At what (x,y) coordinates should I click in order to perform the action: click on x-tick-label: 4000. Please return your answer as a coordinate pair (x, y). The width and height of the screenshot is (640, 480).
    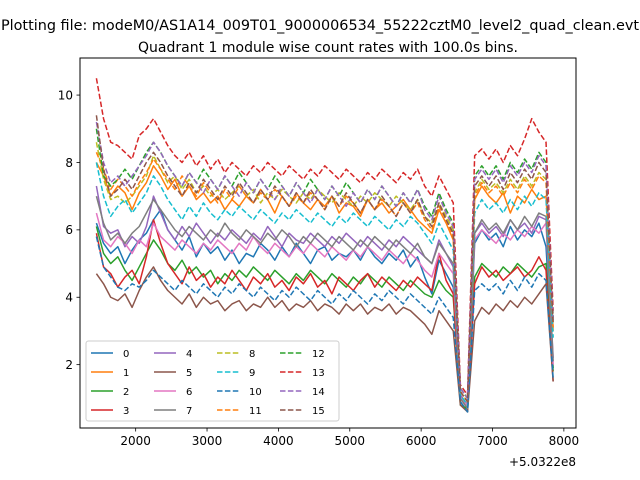
    Looking at the image, I should click on (278, 441).